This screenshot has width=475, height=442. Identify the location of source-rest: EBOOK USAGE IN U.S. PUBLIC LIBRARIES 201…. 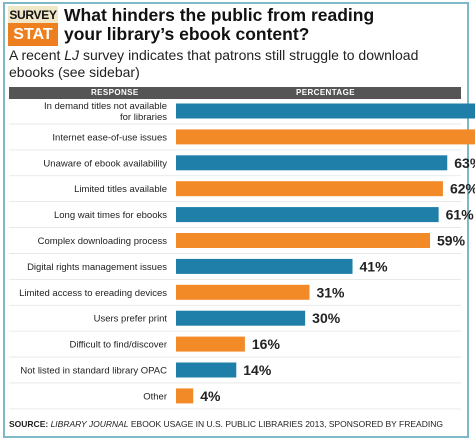
(285, 424).